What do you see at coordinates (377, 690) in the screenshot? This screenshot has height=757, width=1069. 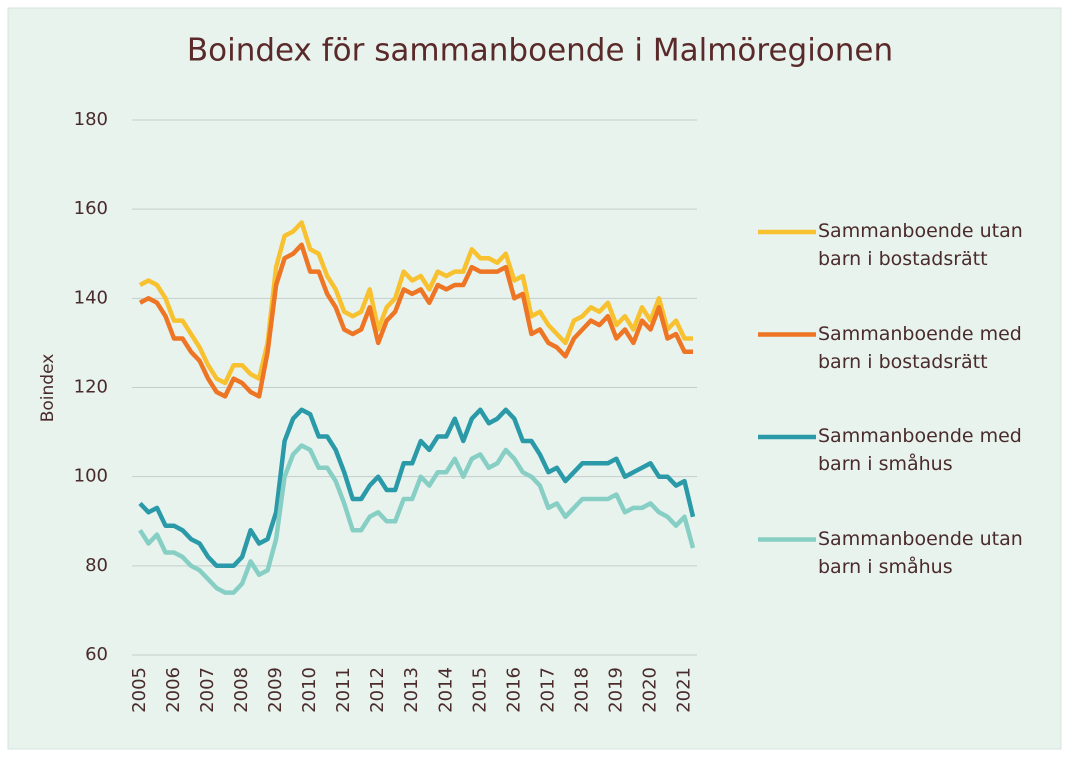 I see `x-tick-label: 2012` at bounding box center [377, 690].